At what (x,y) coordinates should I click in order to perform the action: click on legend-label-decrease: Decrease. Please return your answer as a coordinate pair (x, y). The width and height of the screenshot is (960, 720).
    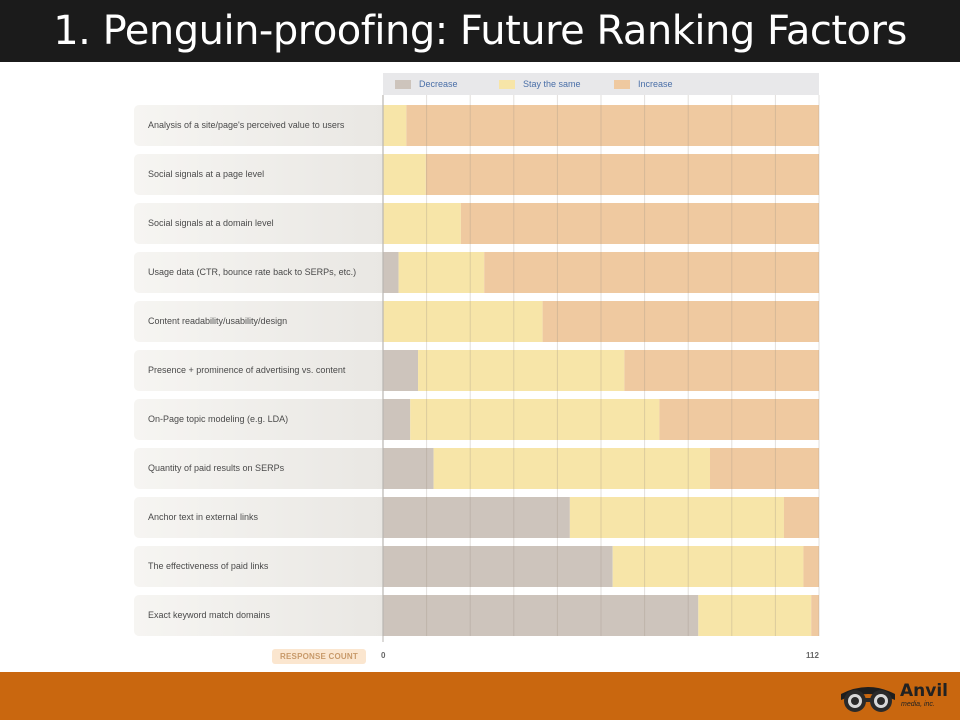
    Looking at the image, I should click on (438, 84).